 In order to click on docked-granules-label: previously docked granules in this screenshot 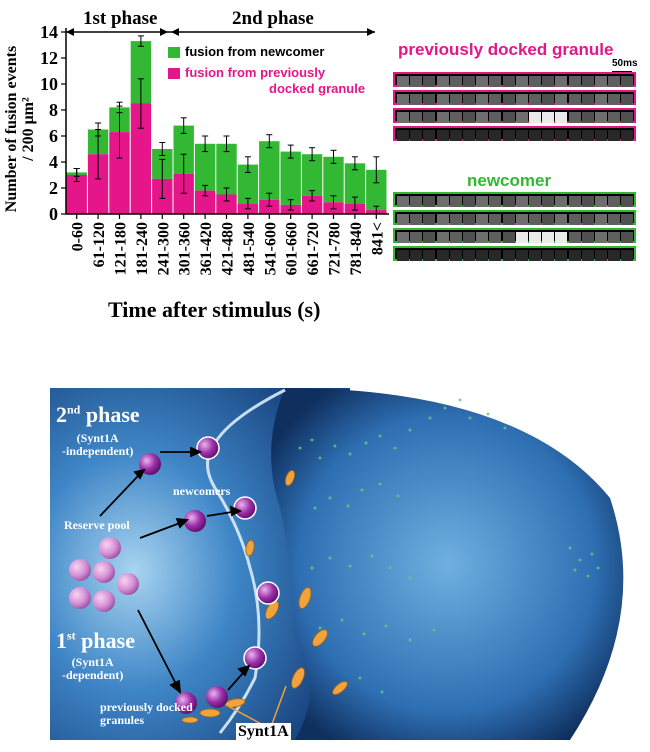, I will do `click(146, 714)`.